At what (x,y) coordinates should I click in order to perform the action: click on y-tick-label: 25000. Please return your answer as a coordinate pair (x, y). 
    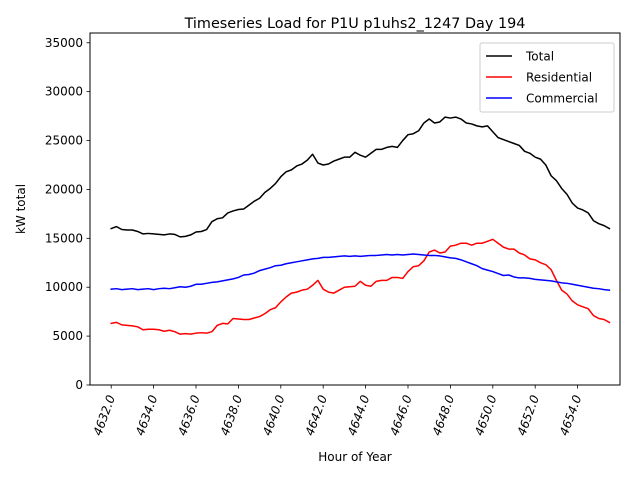
    Looking at the image, I should click on (64, 141).